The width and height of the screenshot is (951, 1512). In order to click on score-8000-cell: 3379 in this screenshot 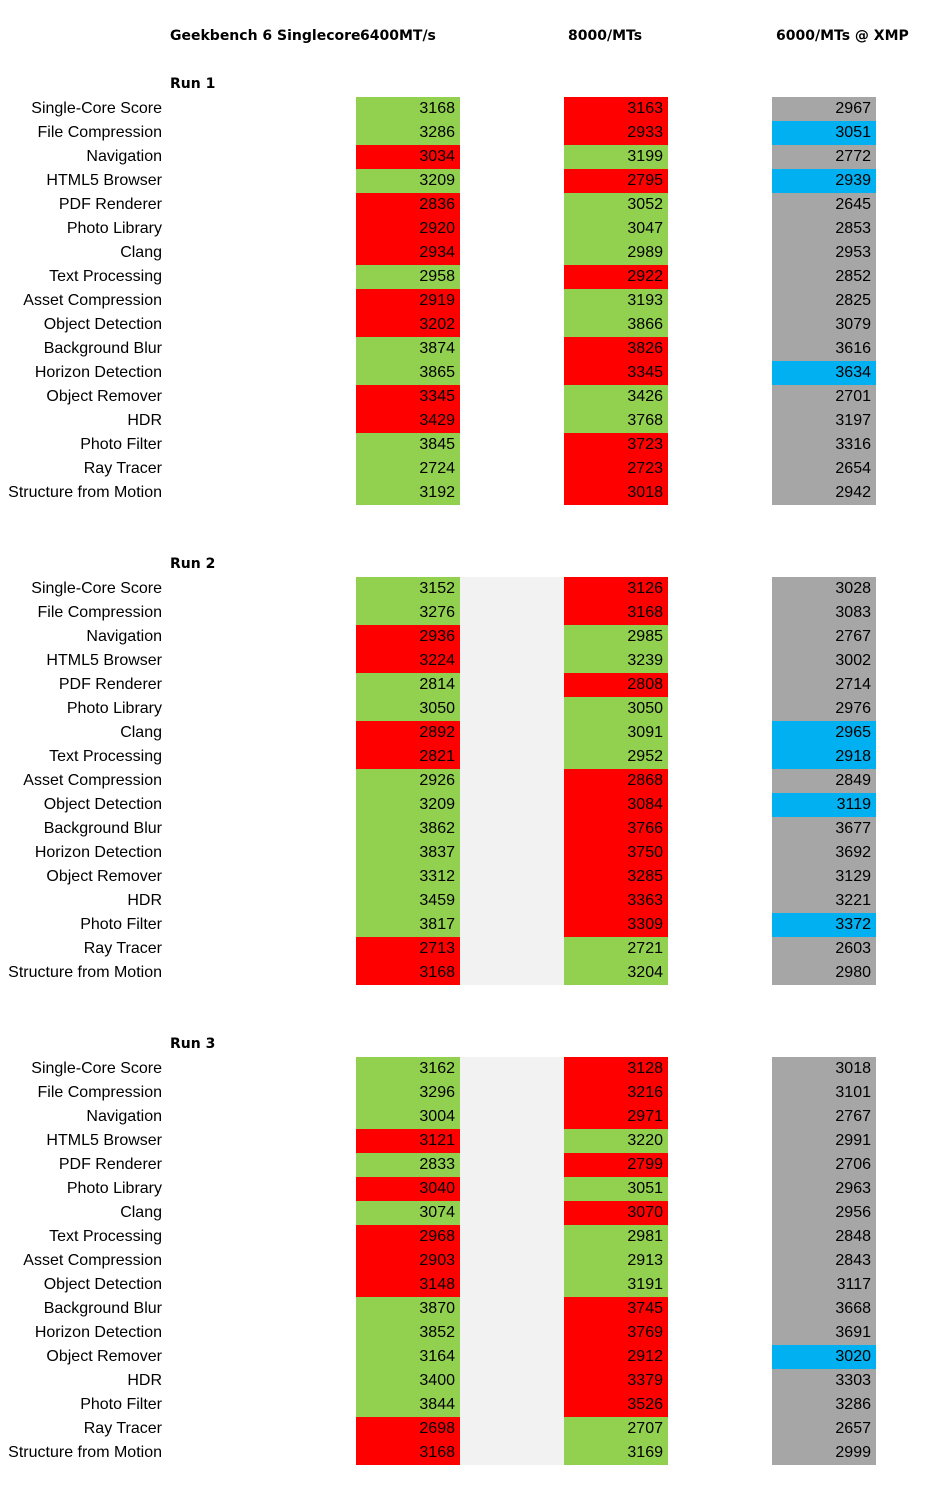, I will do `click(616, 1381)`.